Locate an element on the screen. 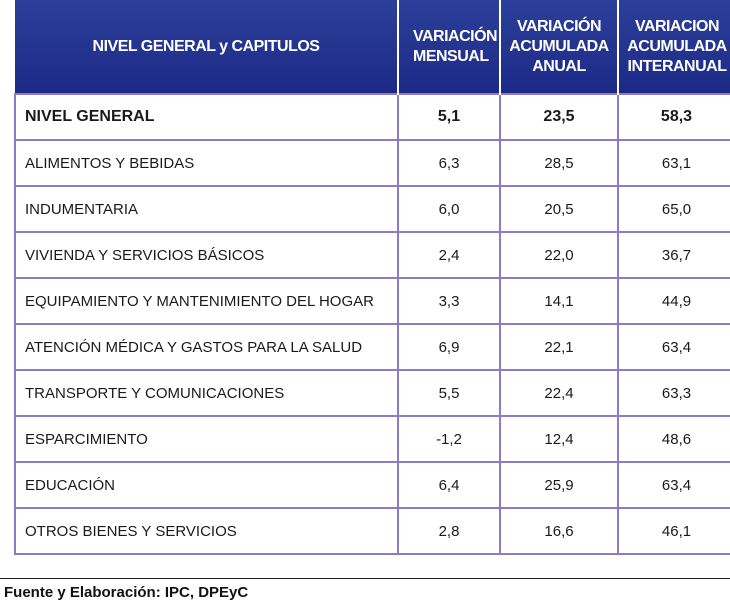 The image size is (730, 614). row-name: EDUCACIÓN is located at coordinates (206, 485).